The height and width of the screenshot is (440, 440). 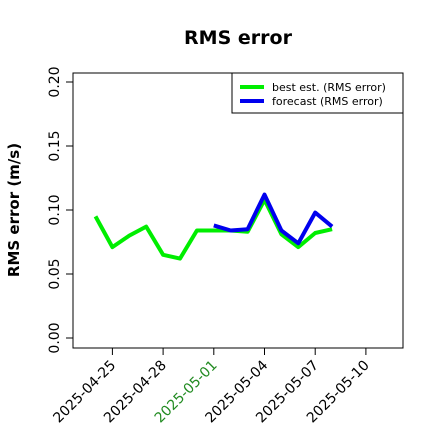 I want to click on y-axis: 0.00 0.05 0.10 0.15 0.20, so click(x=60, y=210).